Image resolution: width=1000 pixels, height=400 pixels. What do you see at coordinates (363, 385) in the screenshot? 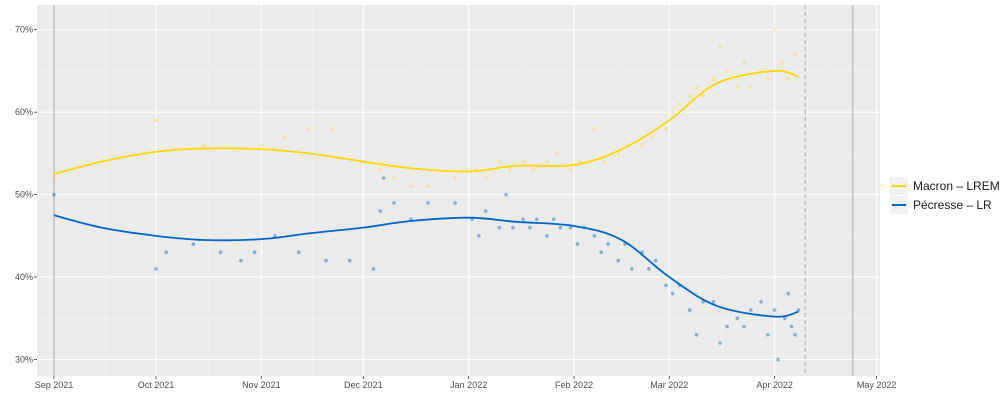
I see `x-tick-label: Dec 2021` at bounding box center [363, 385].